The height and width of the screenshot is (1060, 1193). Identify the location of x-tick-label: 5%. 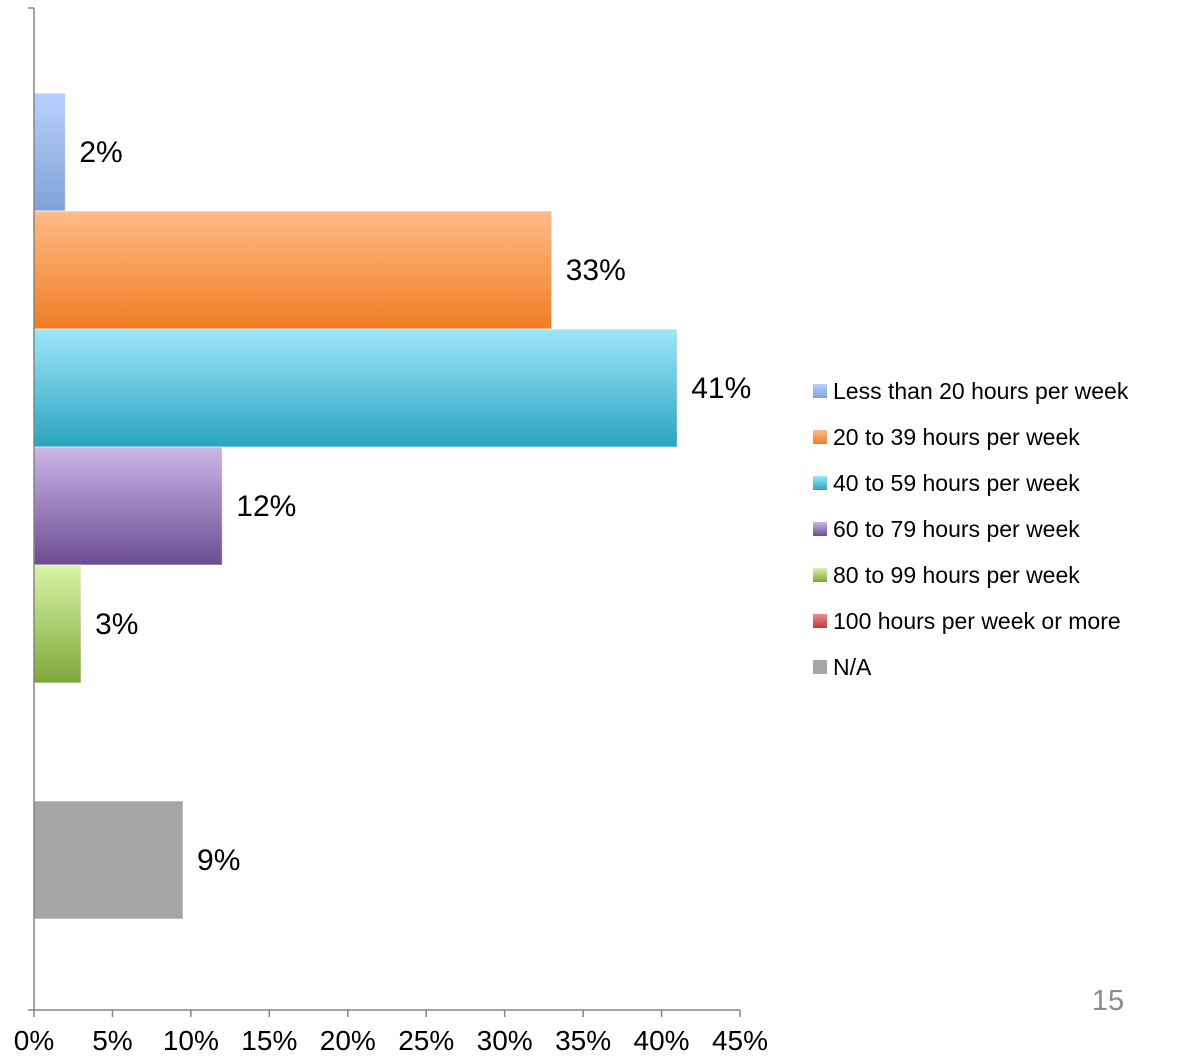
(112, 1040).